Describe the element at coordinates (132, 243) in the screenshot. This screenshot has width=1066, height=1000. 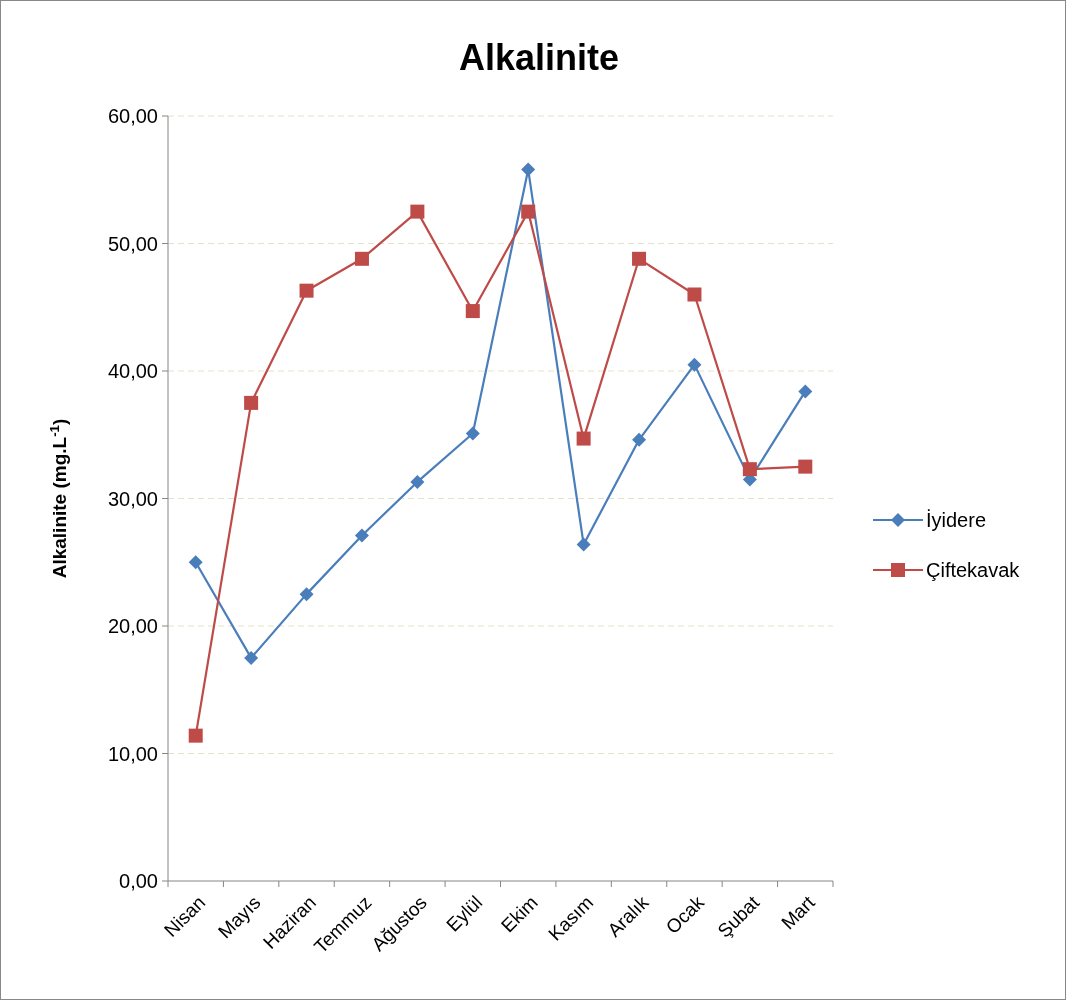
I see `y-tick-label: 50,00` at that location.